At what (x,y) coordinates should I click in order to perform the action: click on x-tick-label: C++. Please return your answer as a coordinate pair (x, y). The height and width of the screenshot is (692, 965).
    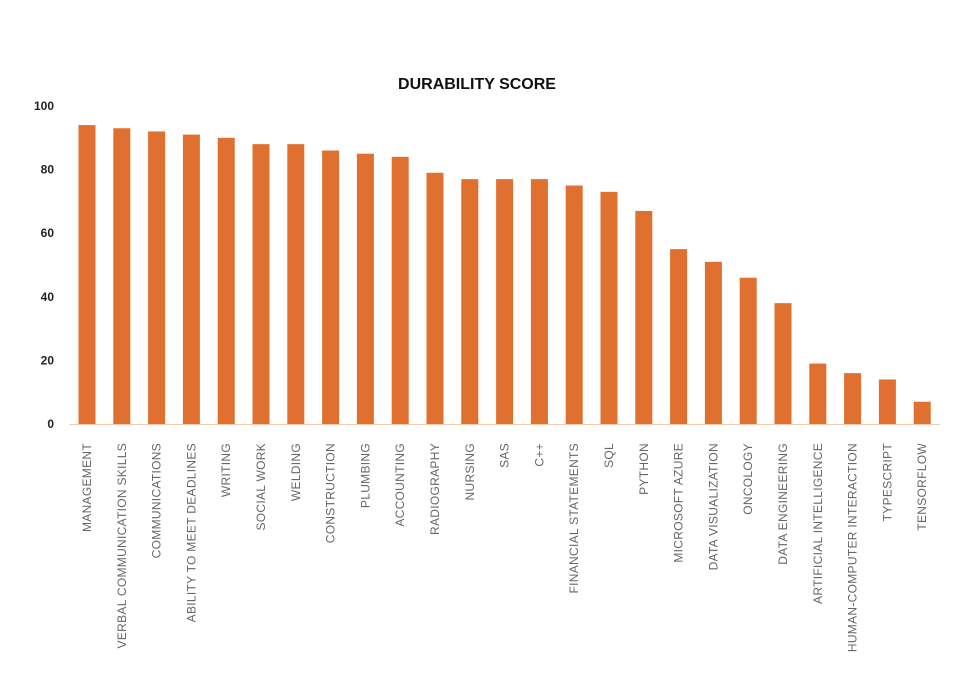
    Looking at the image, I should click on (539, 455).